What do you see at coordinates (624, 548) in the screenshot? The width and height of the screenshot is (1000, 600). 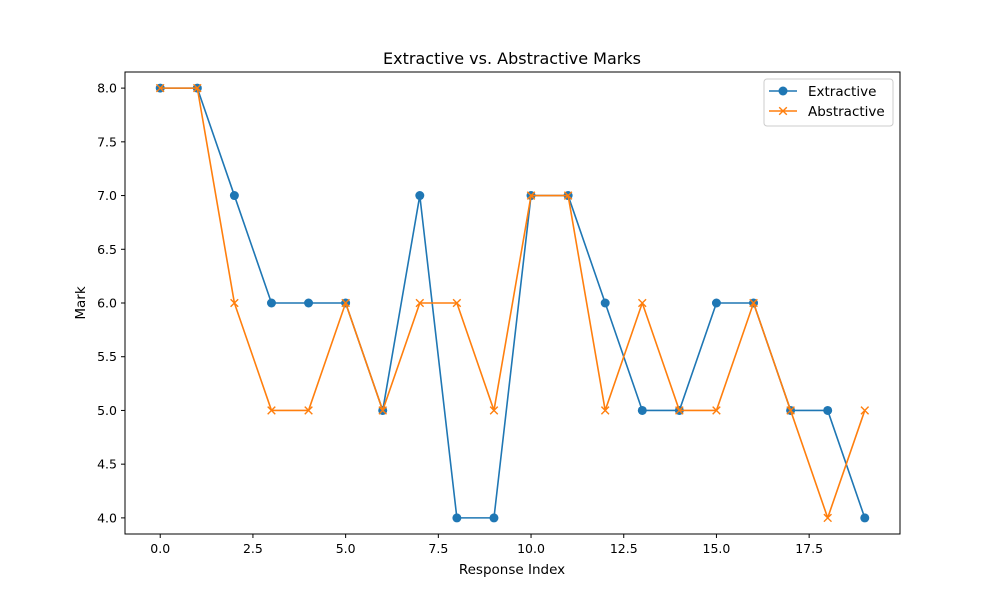 I see `x-tick-label: 12.5` at bounding box center [624, 548].